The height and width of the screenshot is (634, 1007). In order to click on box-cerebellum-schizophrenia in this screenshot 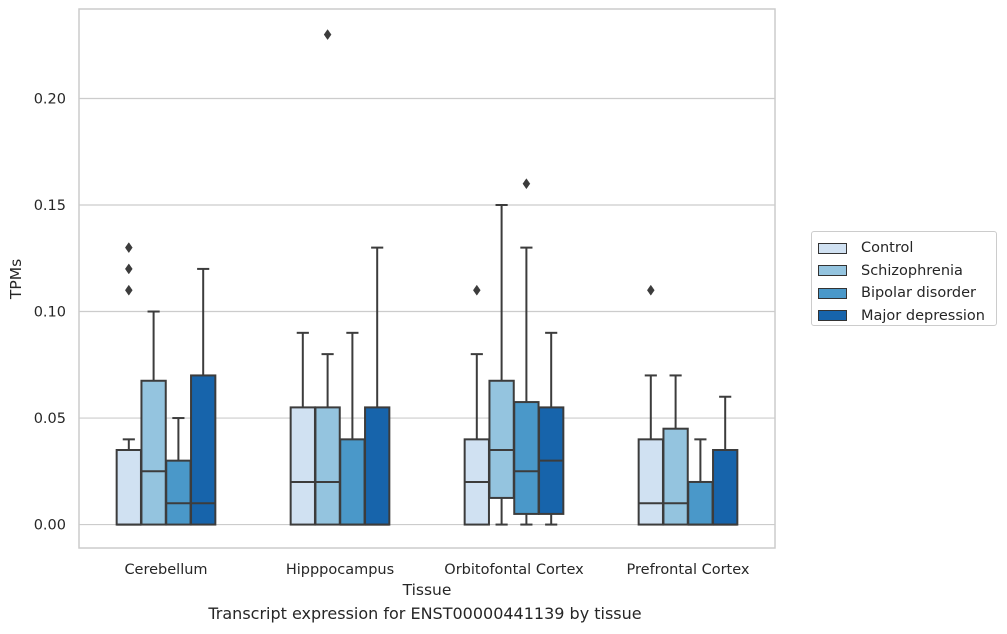, I will do `click(153, 418)`.